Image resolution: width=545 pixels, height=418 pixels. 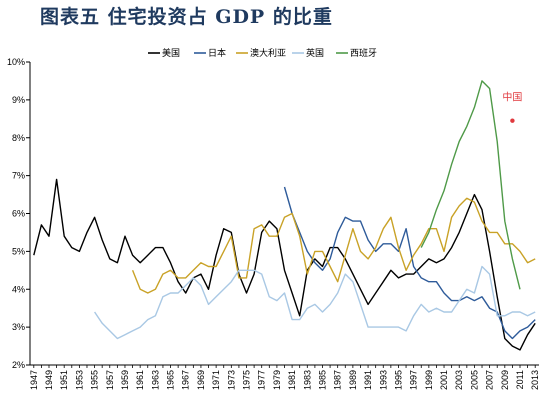 What do you see at coordinates (444, 380) in the screenshot?
I see `x-tick-label: 2001` at bounding box center [444, 380].